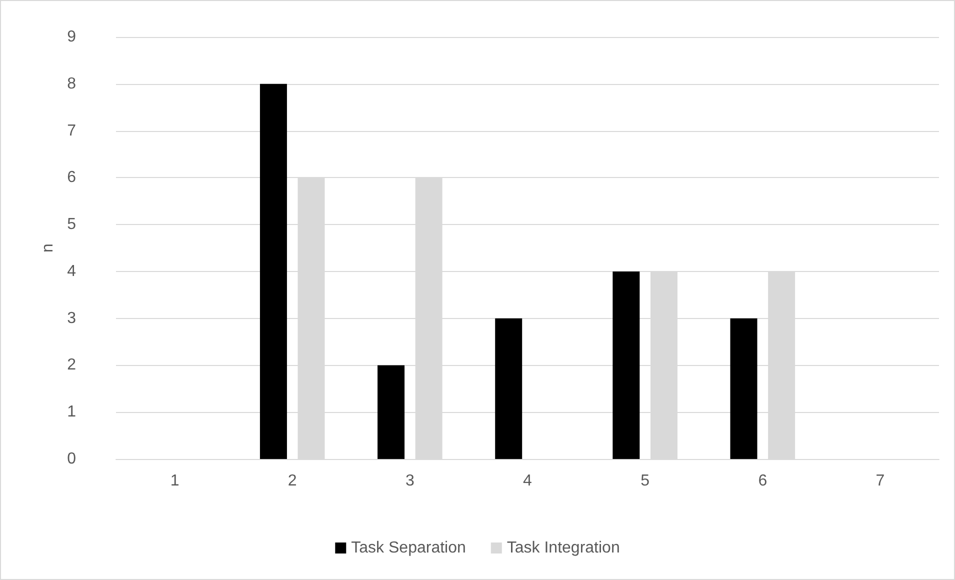  What do you see at coordinates (645, 481) in the screenshot?
I see `x-tick-label: 5` at bounding box center [645, 481].